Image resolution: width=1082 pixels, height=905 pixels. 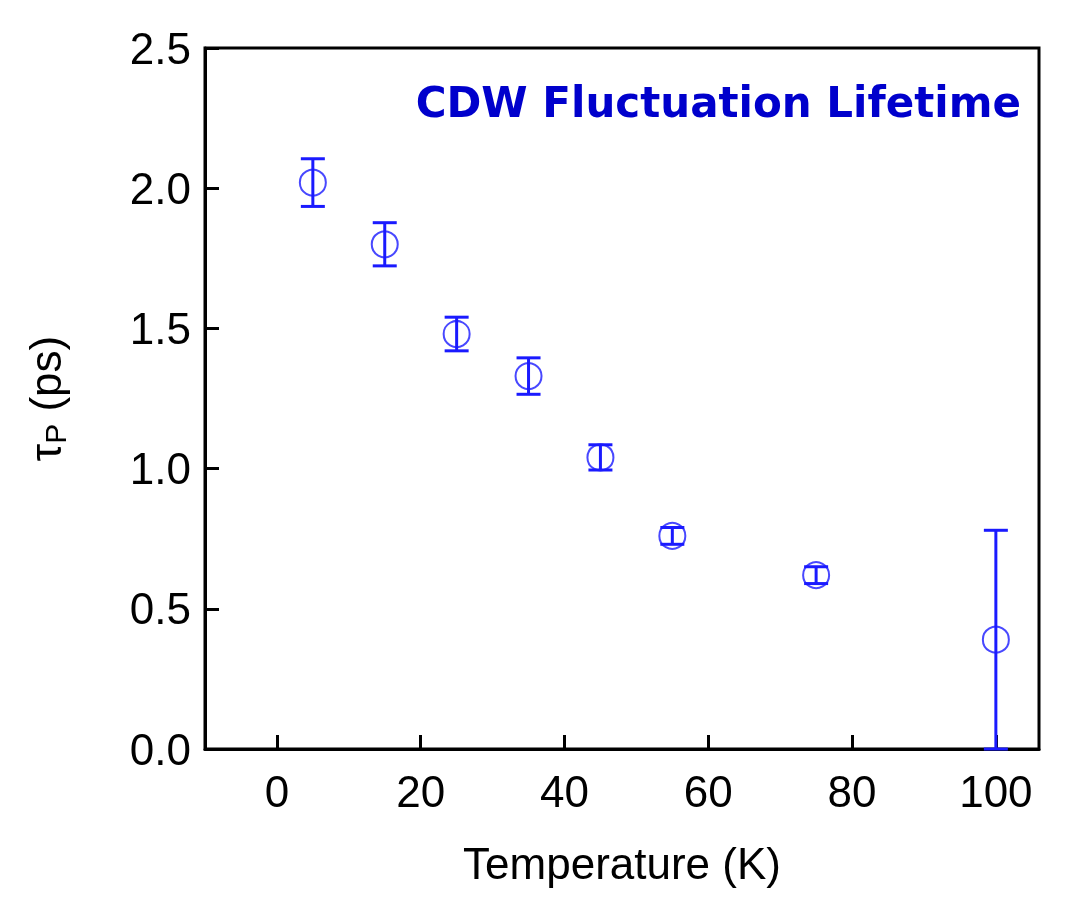 I want to click on y-tick-label: 0.5, so click(x=160, y=609).